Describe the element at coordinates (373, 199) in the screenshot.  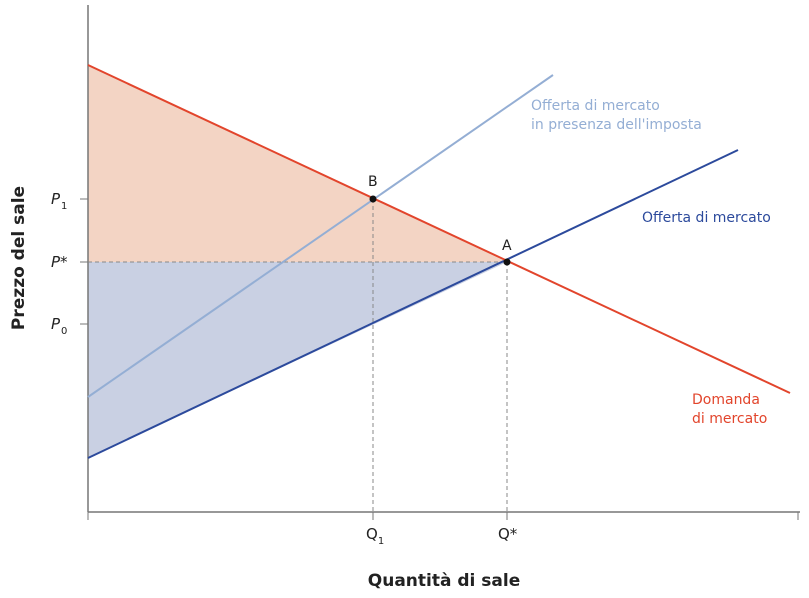
I see `point-b` at that location.